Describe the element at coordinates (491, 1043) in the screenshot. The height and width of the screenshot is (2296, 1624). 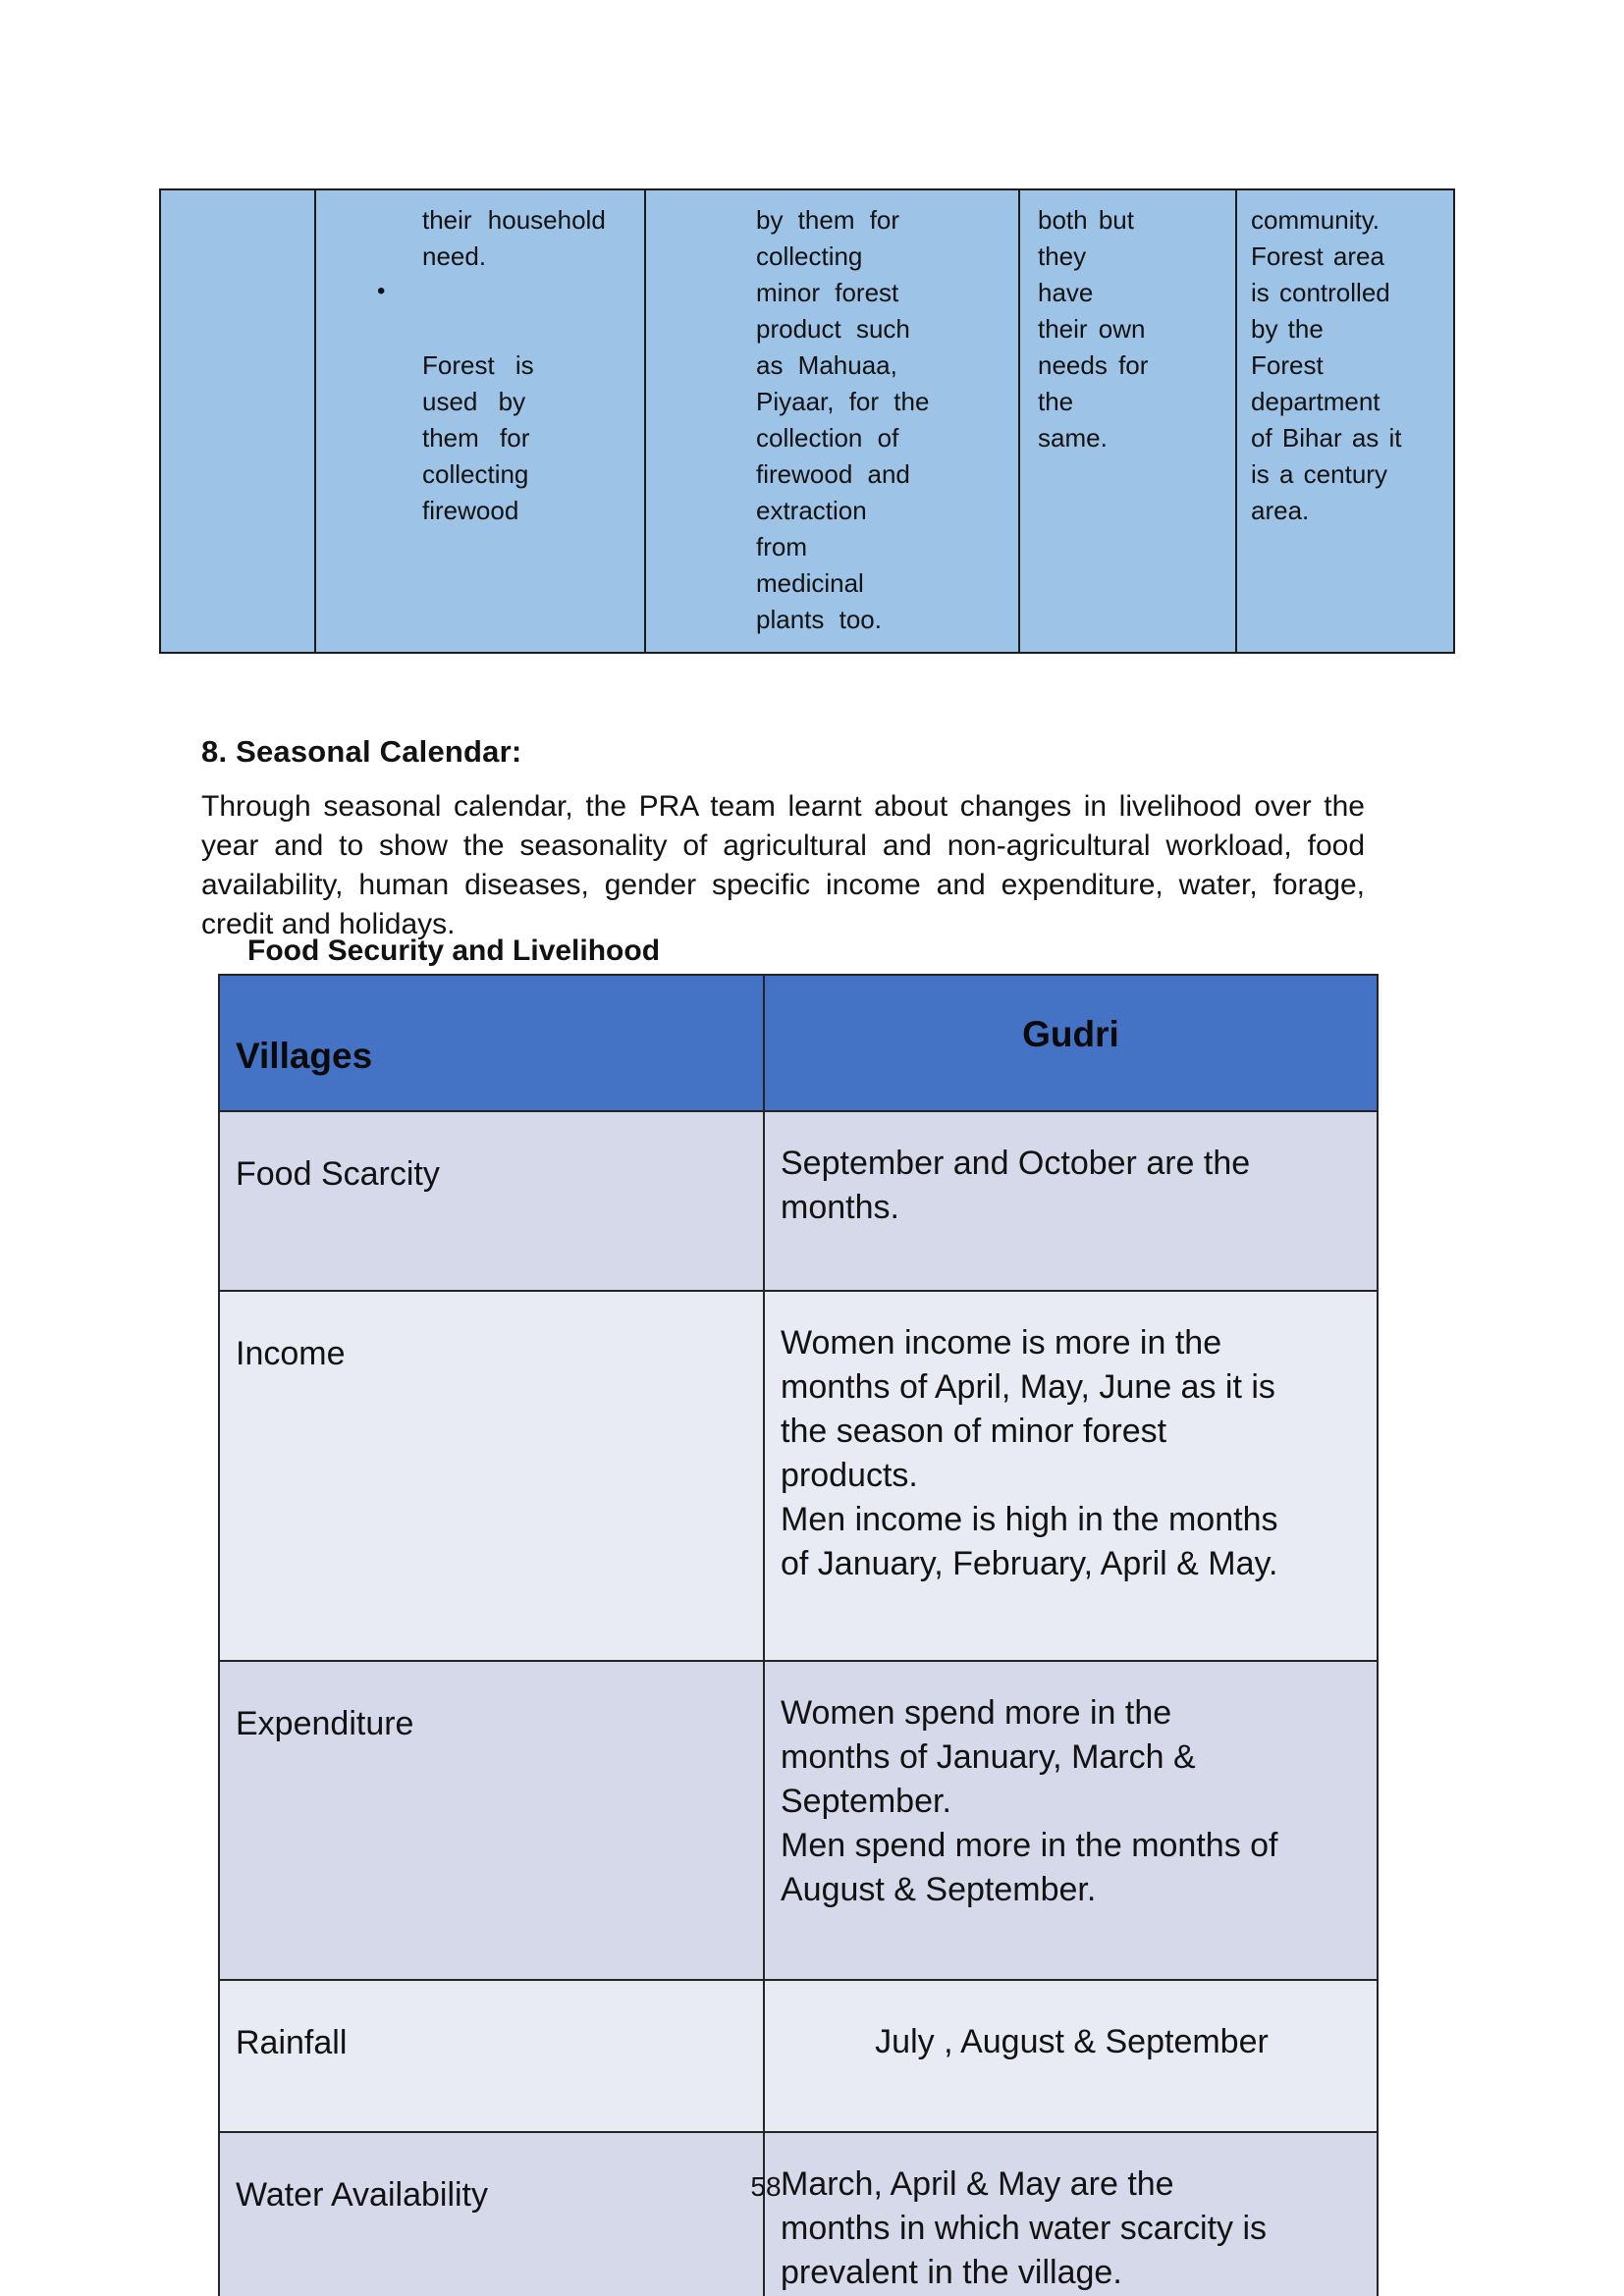
I see `header-villages: Villages` at that location.